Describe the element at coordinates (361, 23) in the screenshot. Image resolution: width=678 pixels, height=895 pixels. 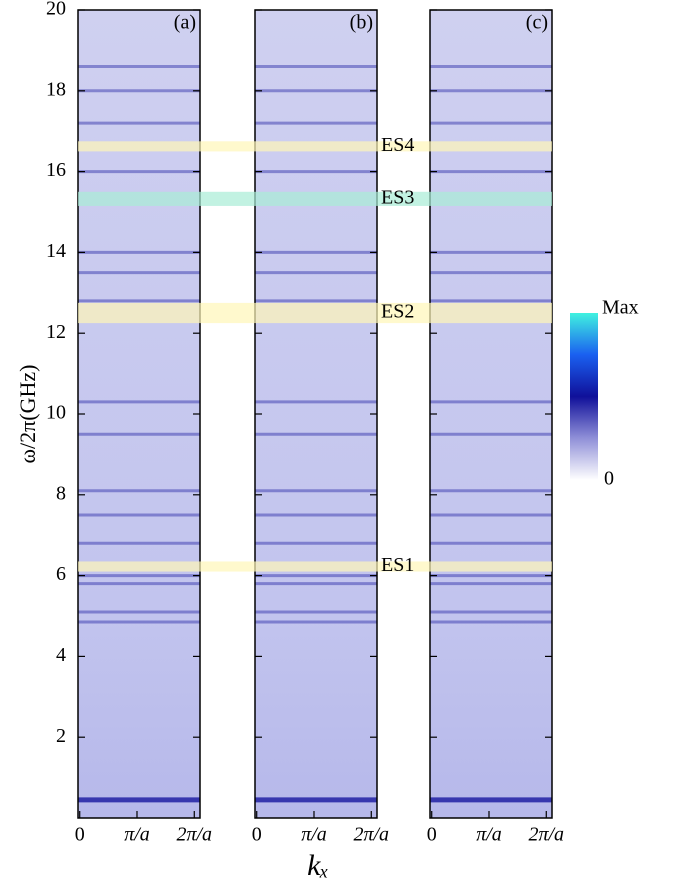
I see `panel-label: (b)` at that location.